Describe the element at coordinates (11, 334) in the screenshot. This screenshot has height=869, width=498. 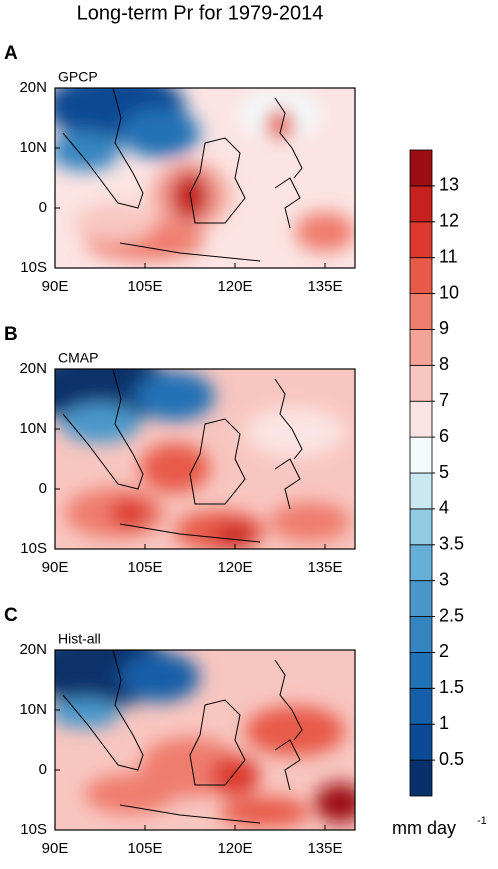
I see `panel-letter: B` at that location.